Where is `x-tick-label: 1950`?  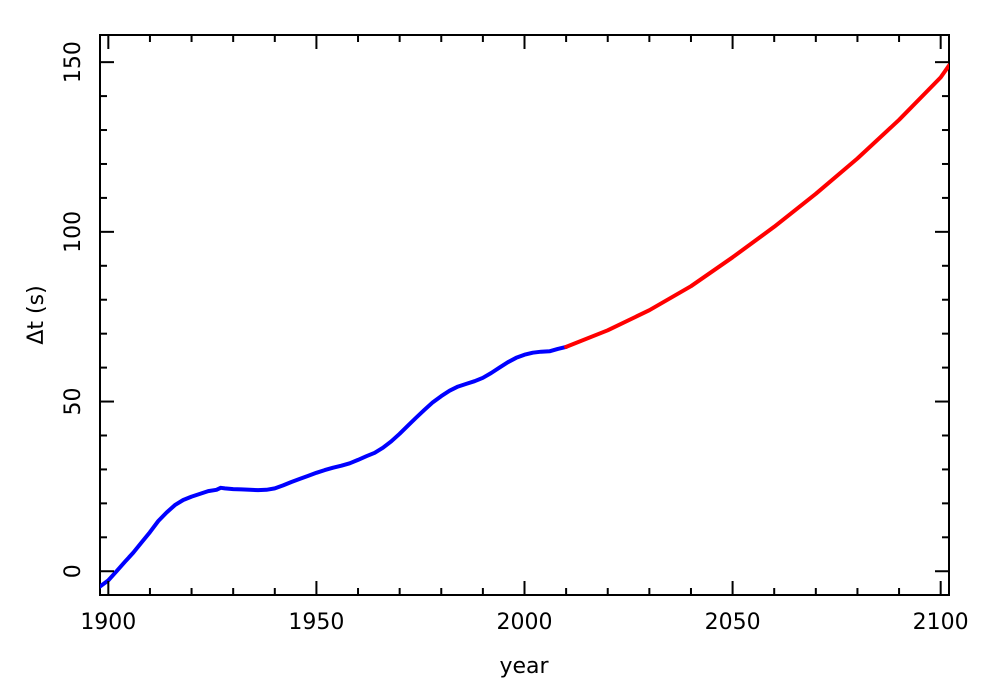
x-tick-label: 1950 is located at coordinates (316, 622).